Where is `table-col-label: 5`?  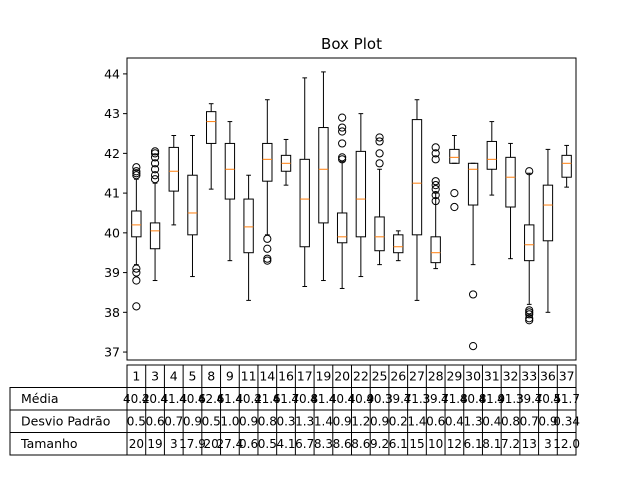 table-col-label: 5 is located at coordinates (193, 376).